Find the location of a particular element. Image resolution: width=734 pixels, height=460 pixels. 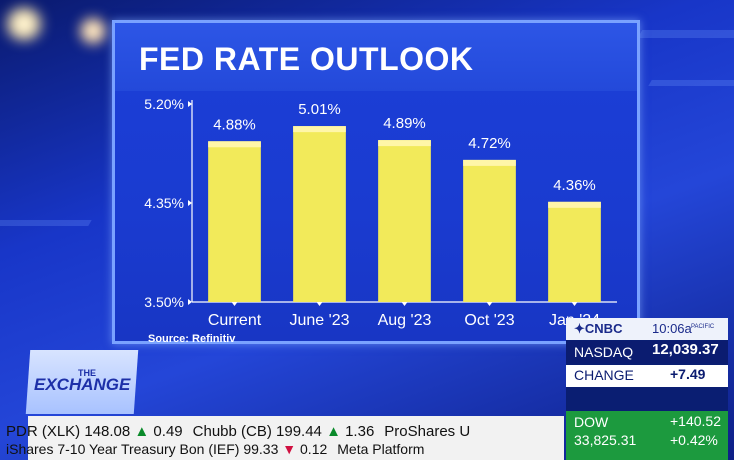

data-label: 4.36% is located at coordinates (574, 185).